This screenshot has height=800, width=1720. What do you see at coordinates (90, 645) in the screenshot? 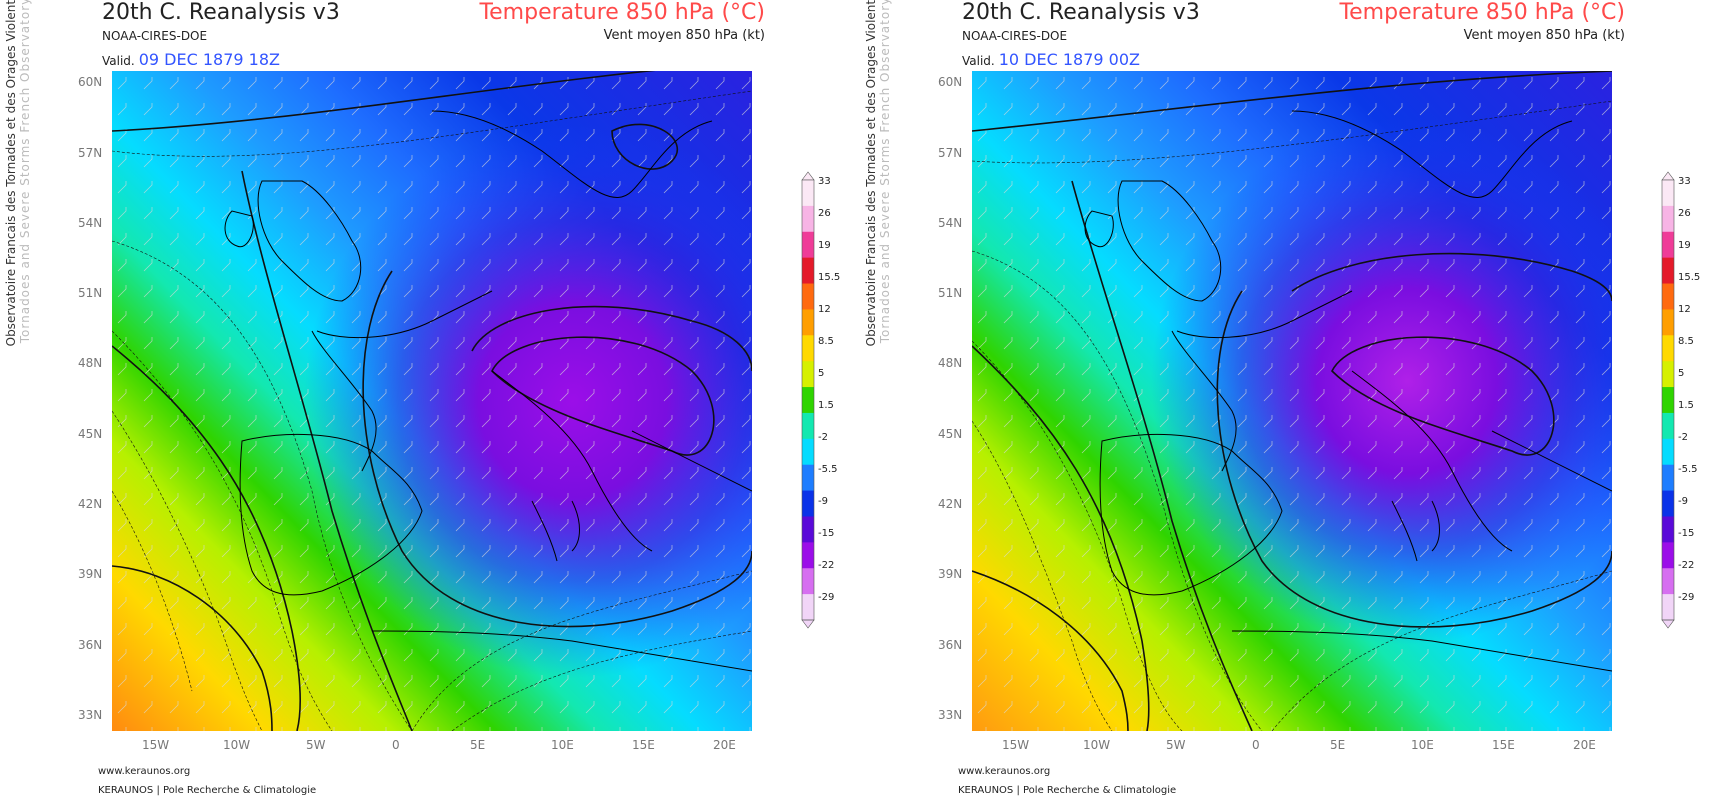
I see `lat-label: 36N` at bounding box center [90, 645].